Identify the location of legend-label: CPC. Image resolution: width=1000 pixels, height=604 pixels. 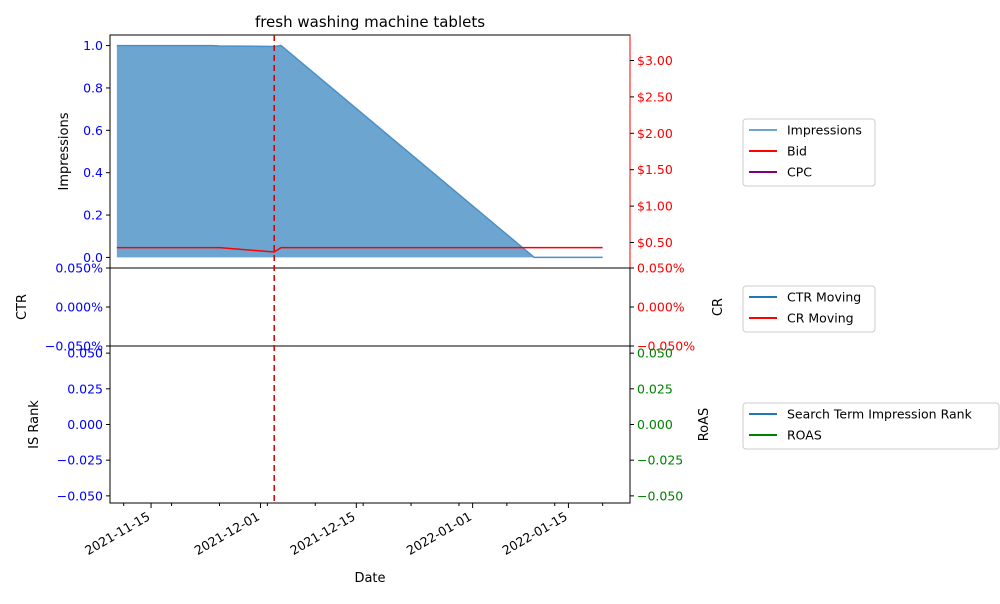
(799, 172).